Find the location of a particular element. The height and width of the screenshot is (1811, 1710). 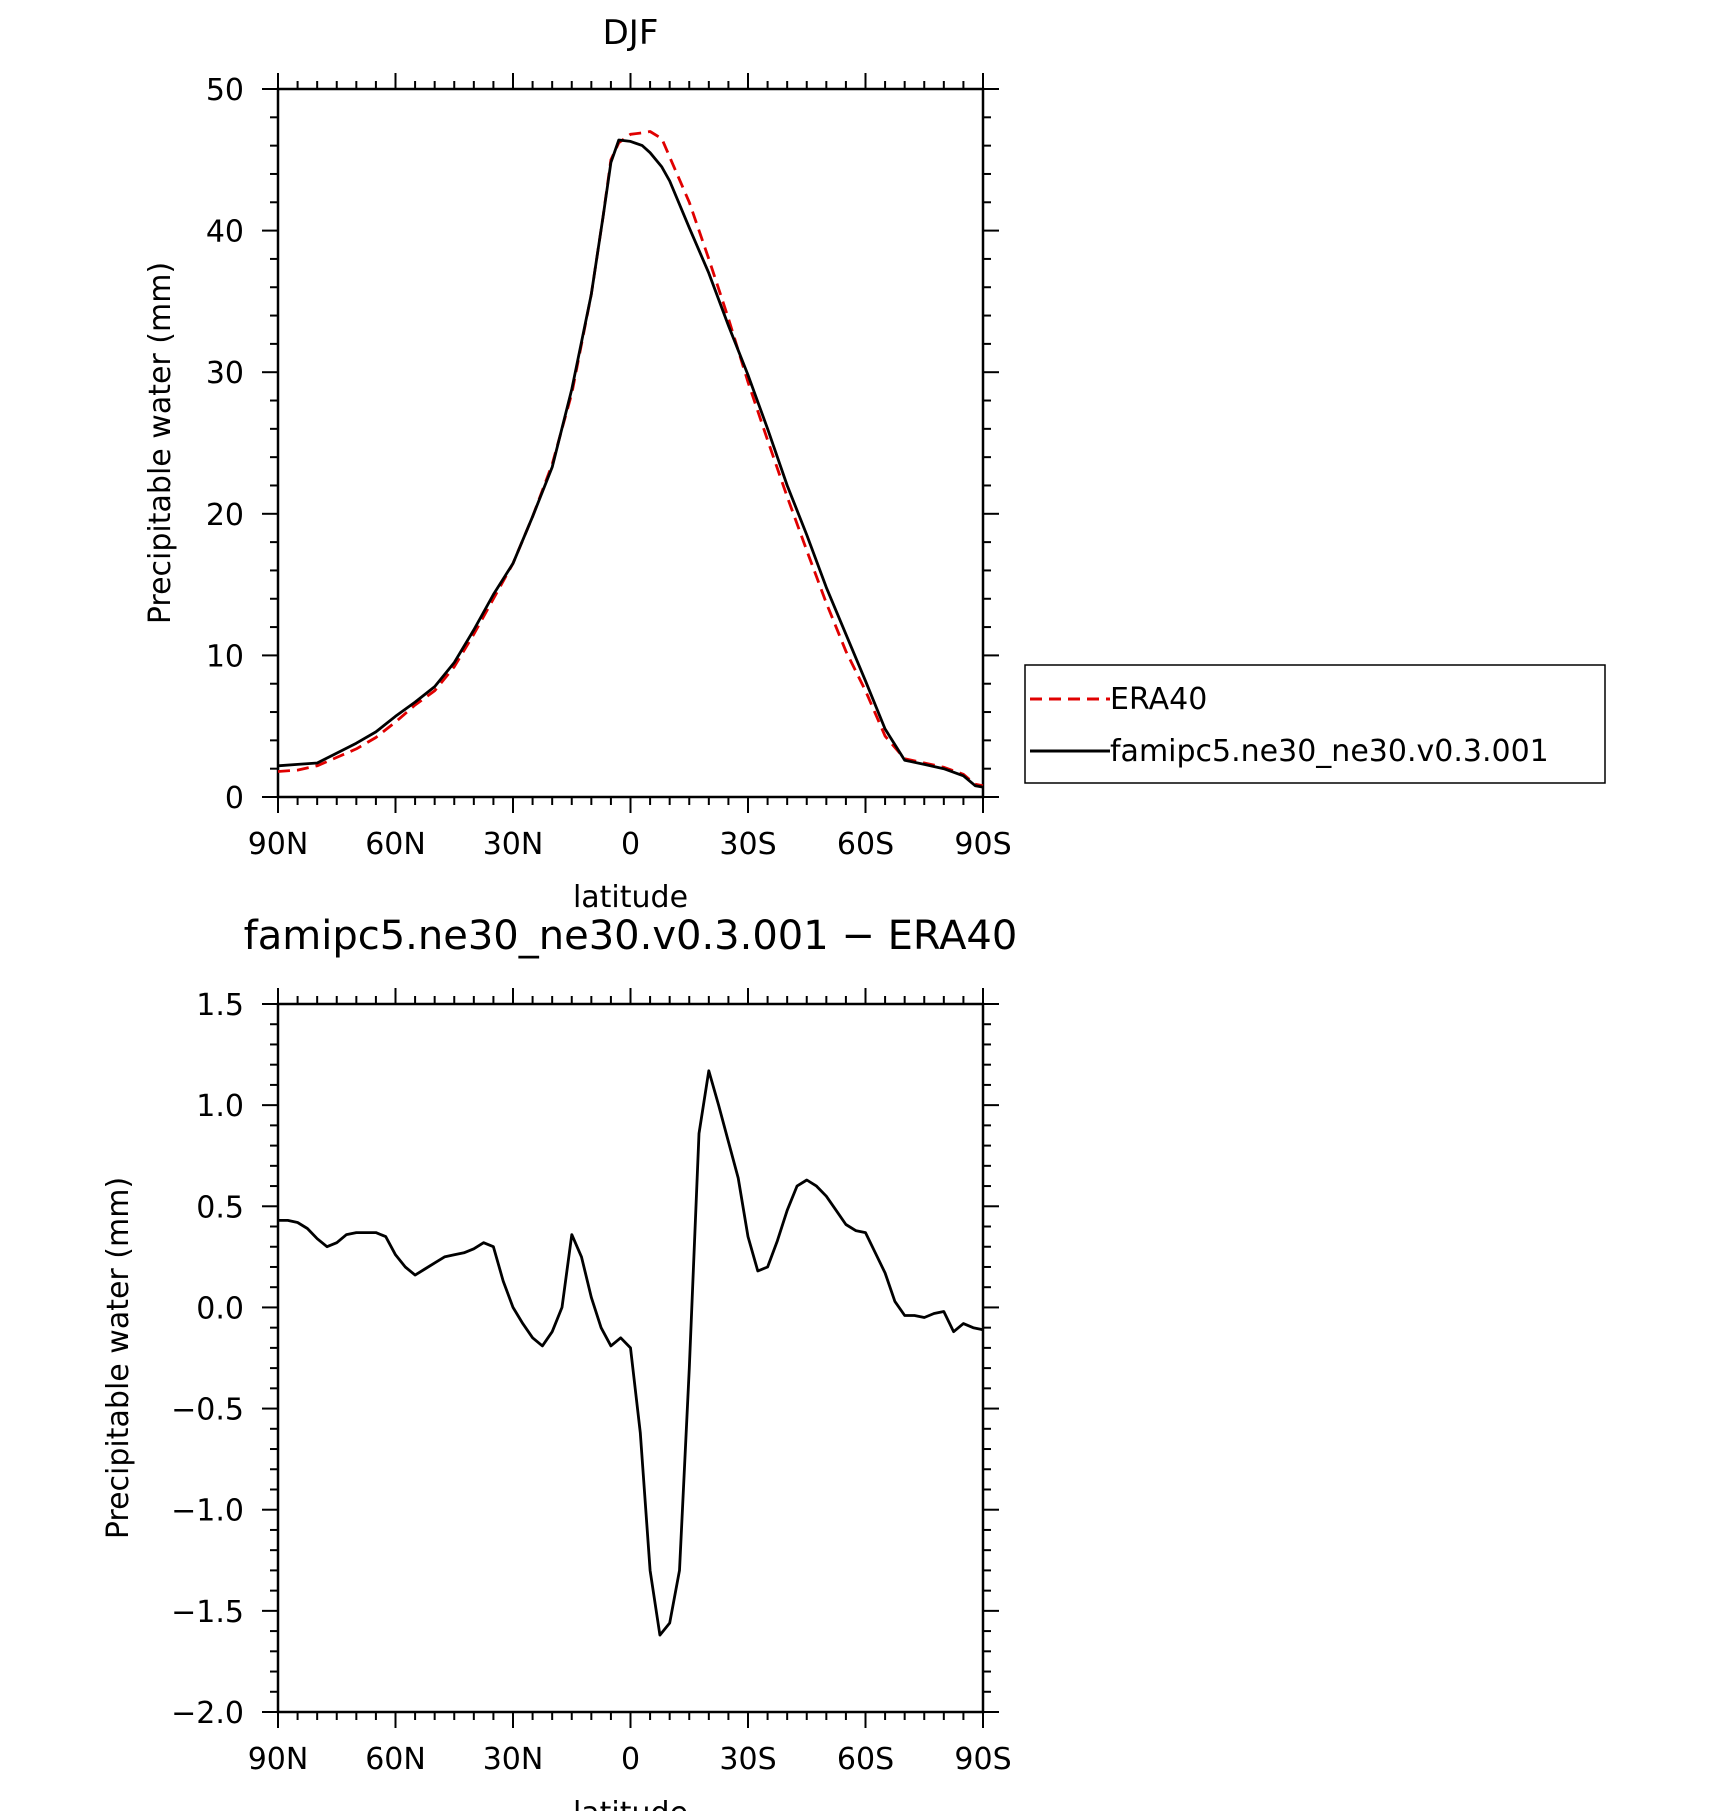

y-tick-label: 1.0 is located at coordinates (220, 1106).